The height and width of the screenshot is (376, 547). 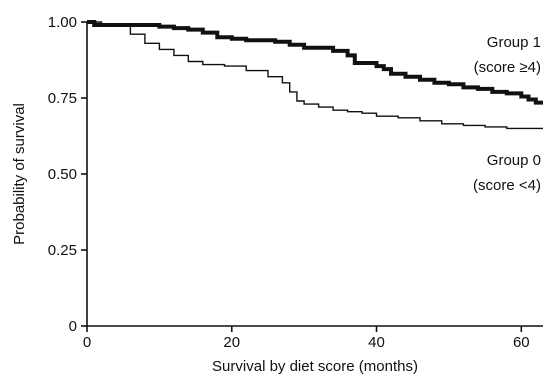 What do you see at coordinates (514, 42) in the screenshot?
I see `series-label-line: Group 1` at bounding box center [514, 42].